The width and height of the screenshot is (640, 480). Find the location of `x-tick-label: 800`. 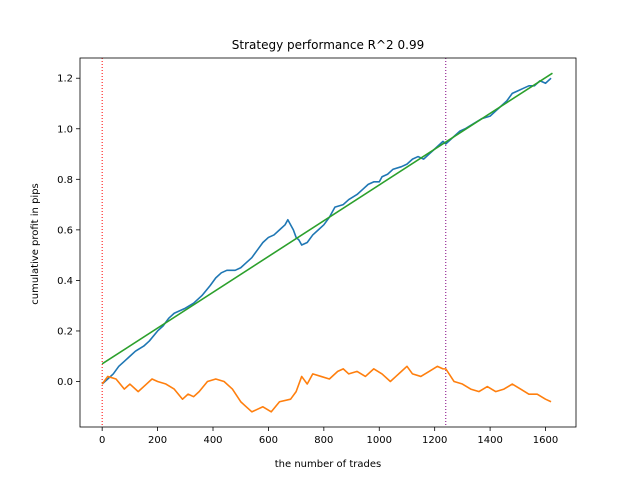

x-tick-label: 800 is located at coordinates (323, 440).